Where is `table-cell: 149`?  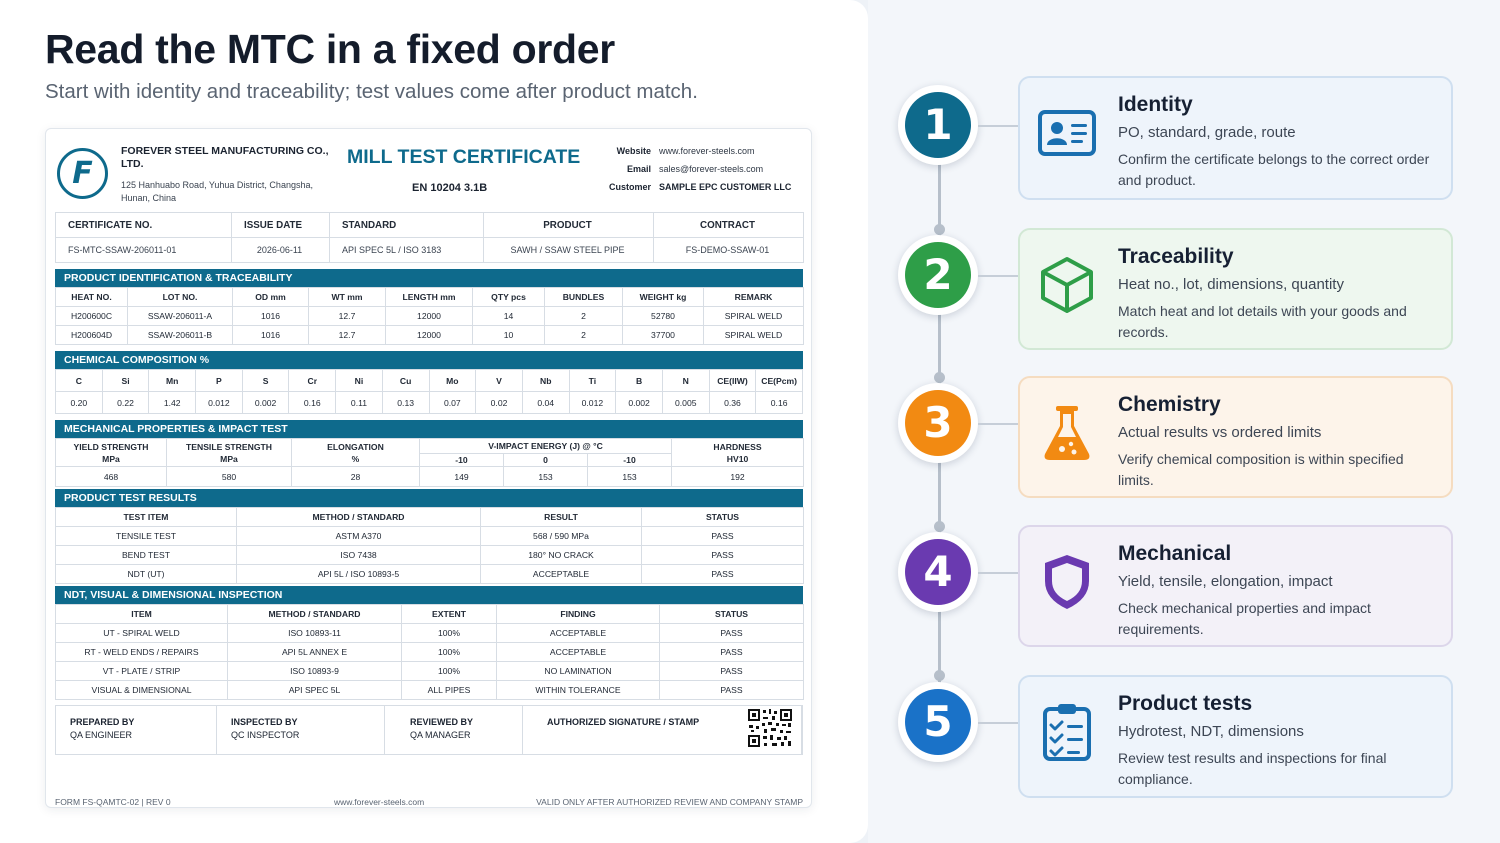
table-cell: 149 is located at coordinates (461, 476).